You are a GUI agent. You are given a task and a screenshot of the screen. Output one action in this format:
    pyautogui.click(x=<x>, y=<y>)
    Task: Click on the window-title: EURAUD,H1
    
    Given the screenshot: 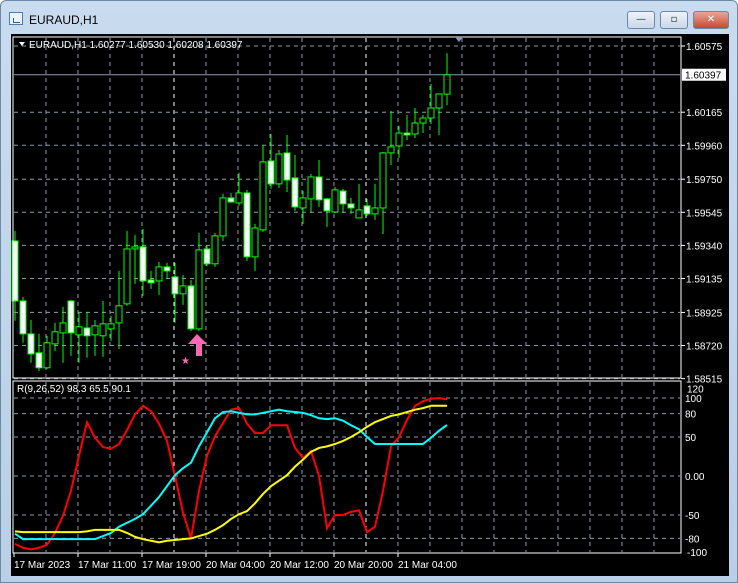 What is the action you would take?
    pyautogui.click(x=64, y=20)
    